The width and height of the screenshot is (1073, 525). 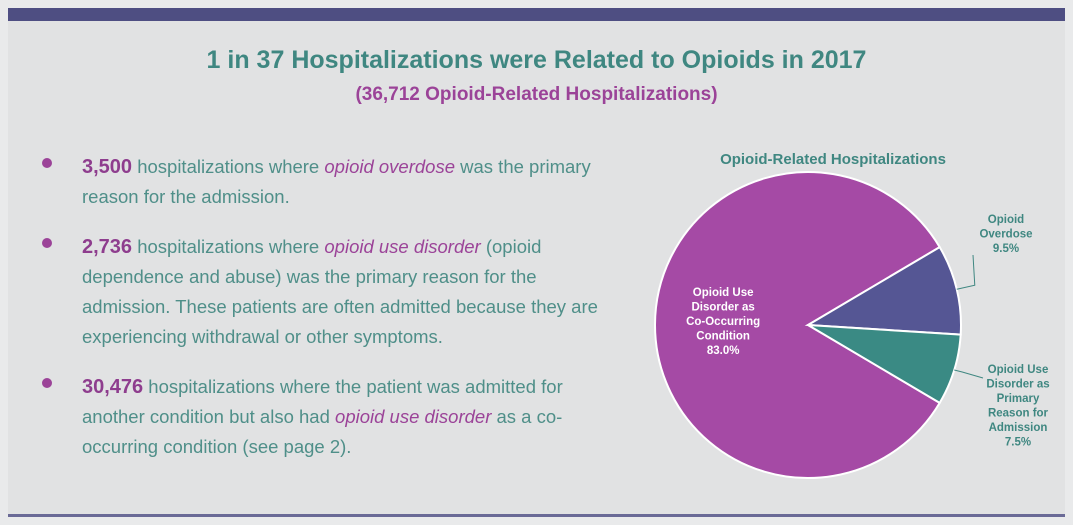 What do you see at coordinates (107, 167) in the screenshot?
I see `bullet-number: 3,500` at bounding box center [107, 167].